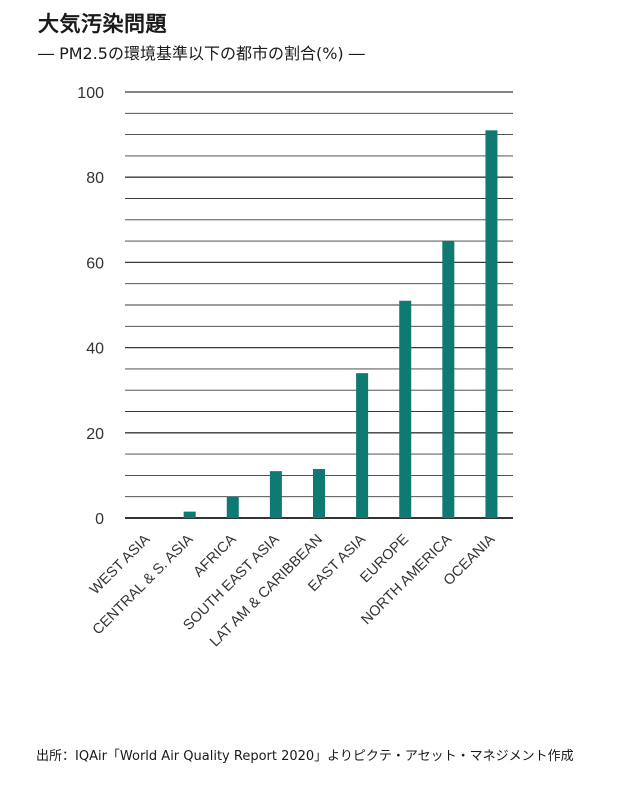 This screenshot has height=787, width=617. Describe the element at coordinates (201, 53) in the screenshot. I see `chart-subtitle: ― PM2.5の環境基準以下の都市の割合(%) ―` at that location.